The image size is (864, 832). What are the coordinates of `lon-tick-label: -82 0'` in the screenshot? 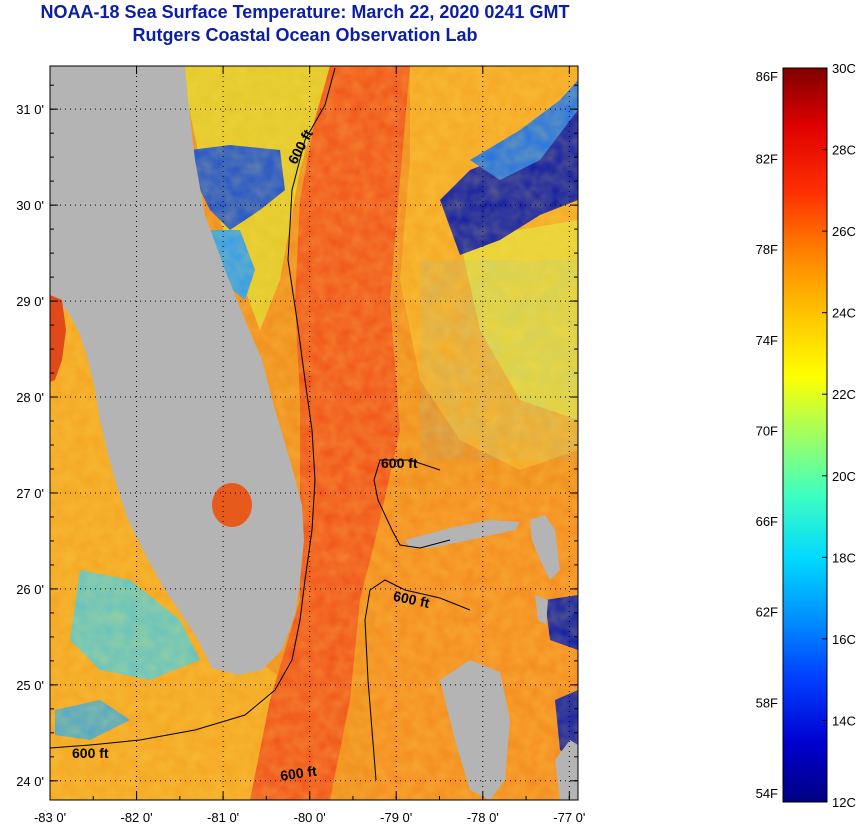 It's located at (136, 817).